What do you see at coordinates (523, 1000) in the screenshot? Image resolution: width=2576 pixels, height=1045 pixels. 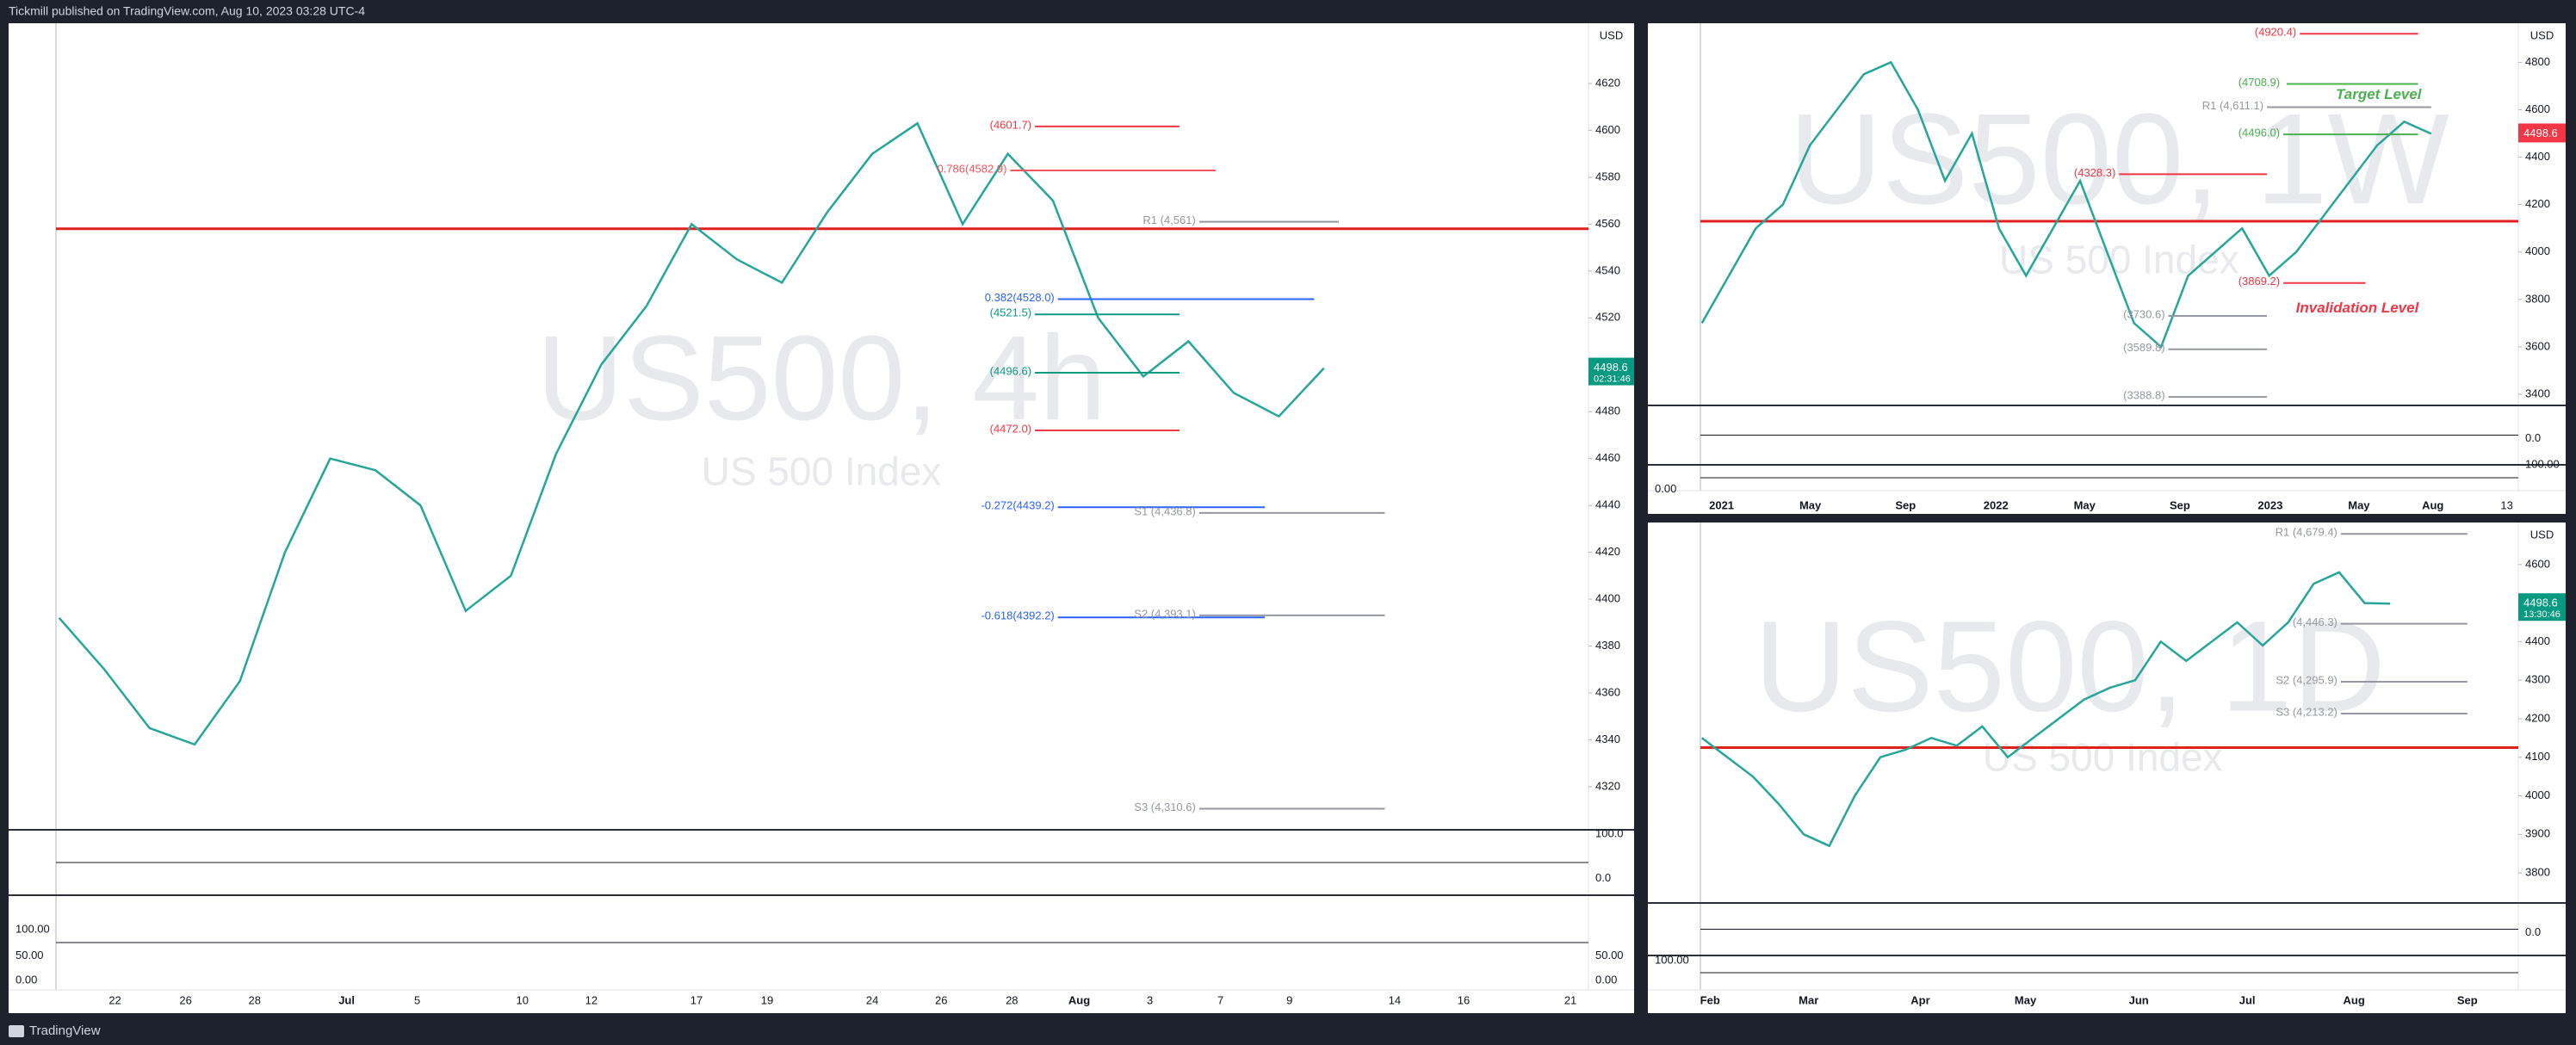 I see `date-label: 10` at bounding box center [523, 1000].